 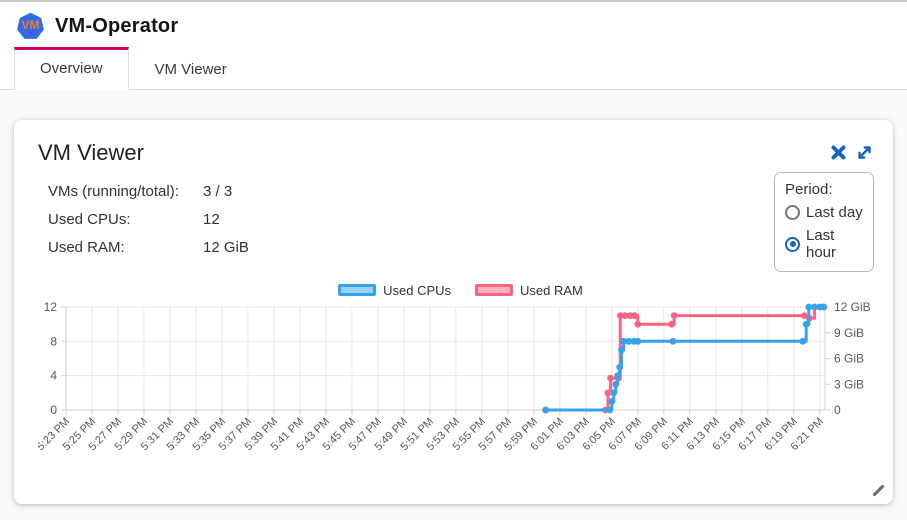 I want to click on stat-row-used-cpus: Used CPUs: 12, so click(x=470, y=219).